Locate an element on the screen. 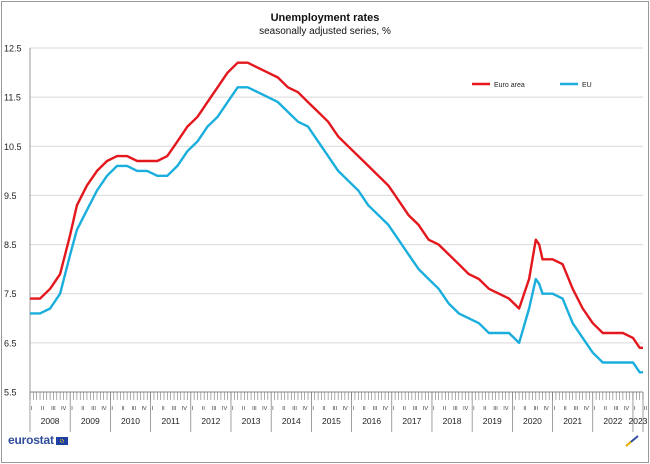  eu-flag-icon is located at coordinates (61, 440).